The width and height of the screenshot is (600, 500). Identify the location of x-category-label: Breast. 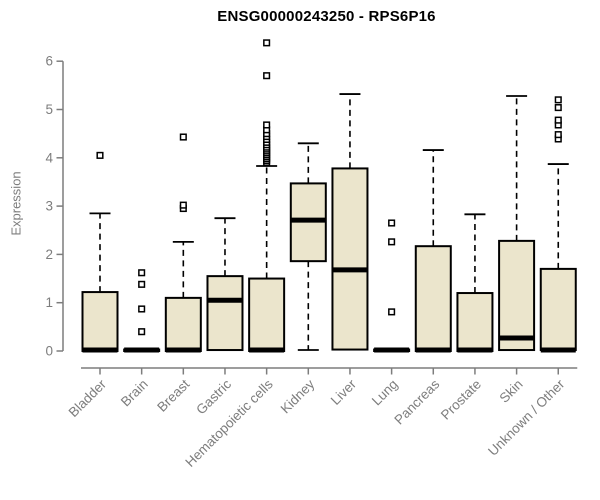
(173, 395).